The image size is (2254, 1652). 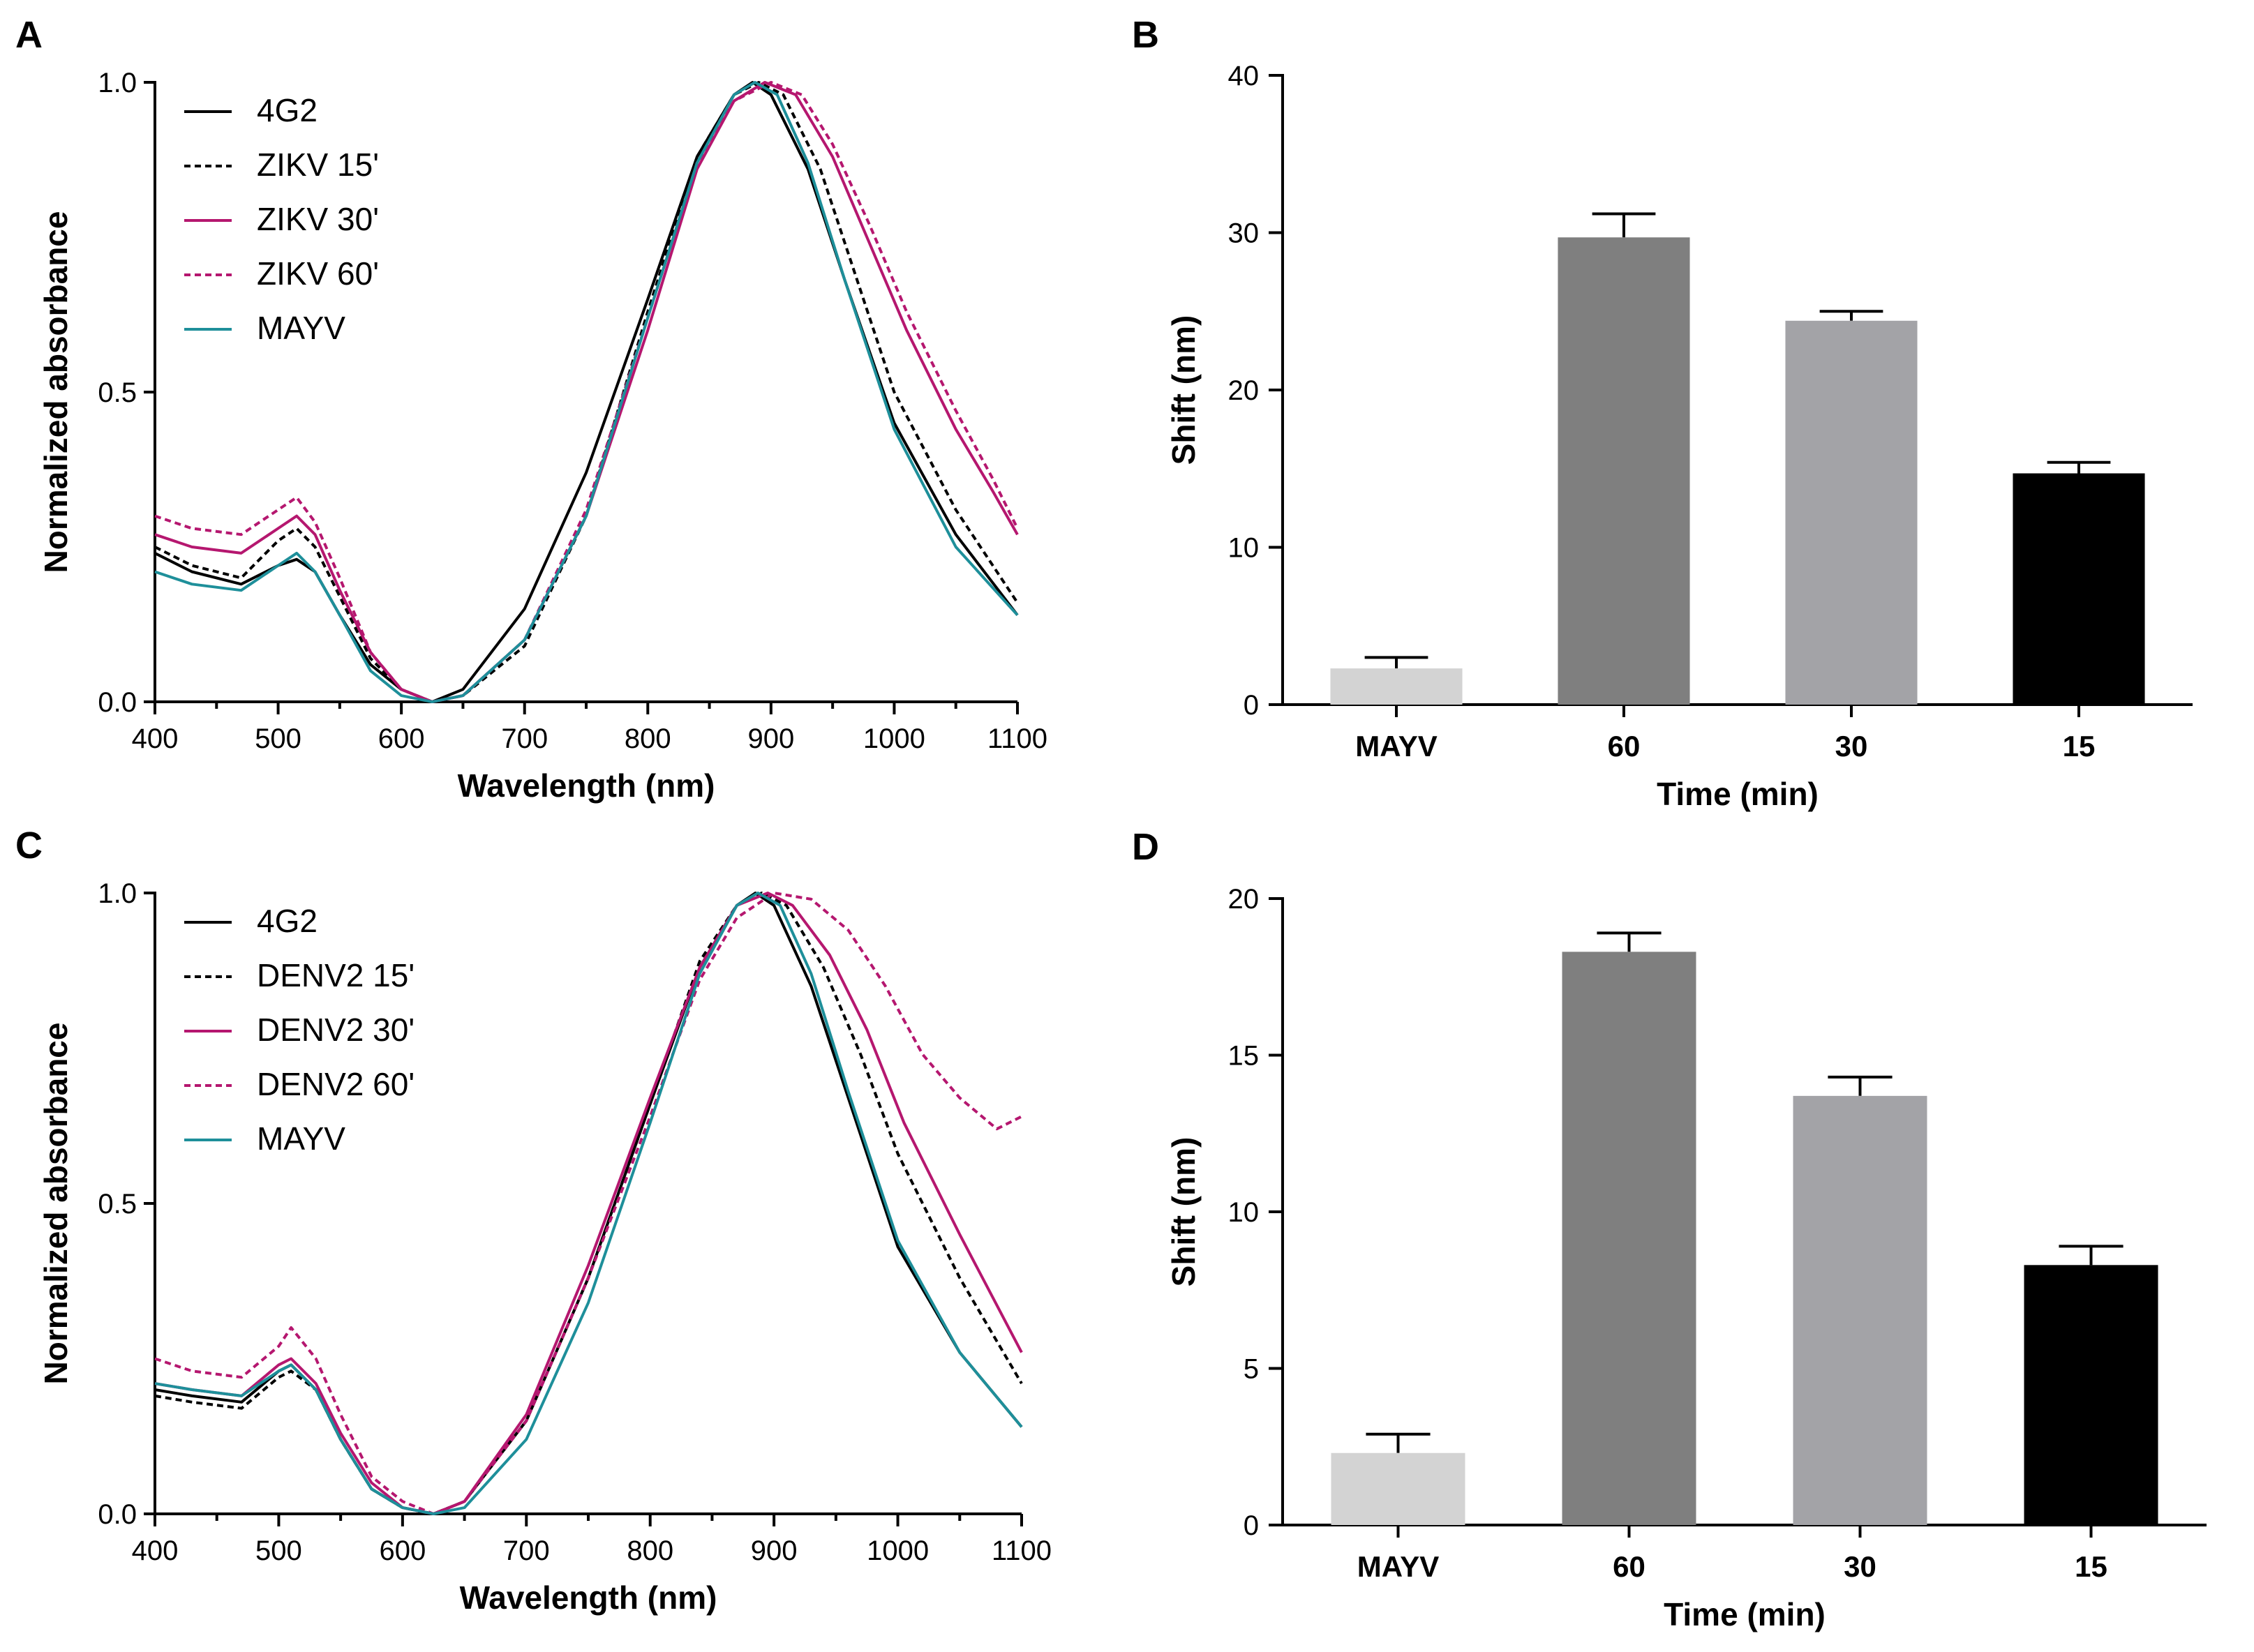 What do you see at coordinates (318, 165) in the screenshot?
I see `legend-label-1: ZIKV 15'` at bounding box center [318, 165].